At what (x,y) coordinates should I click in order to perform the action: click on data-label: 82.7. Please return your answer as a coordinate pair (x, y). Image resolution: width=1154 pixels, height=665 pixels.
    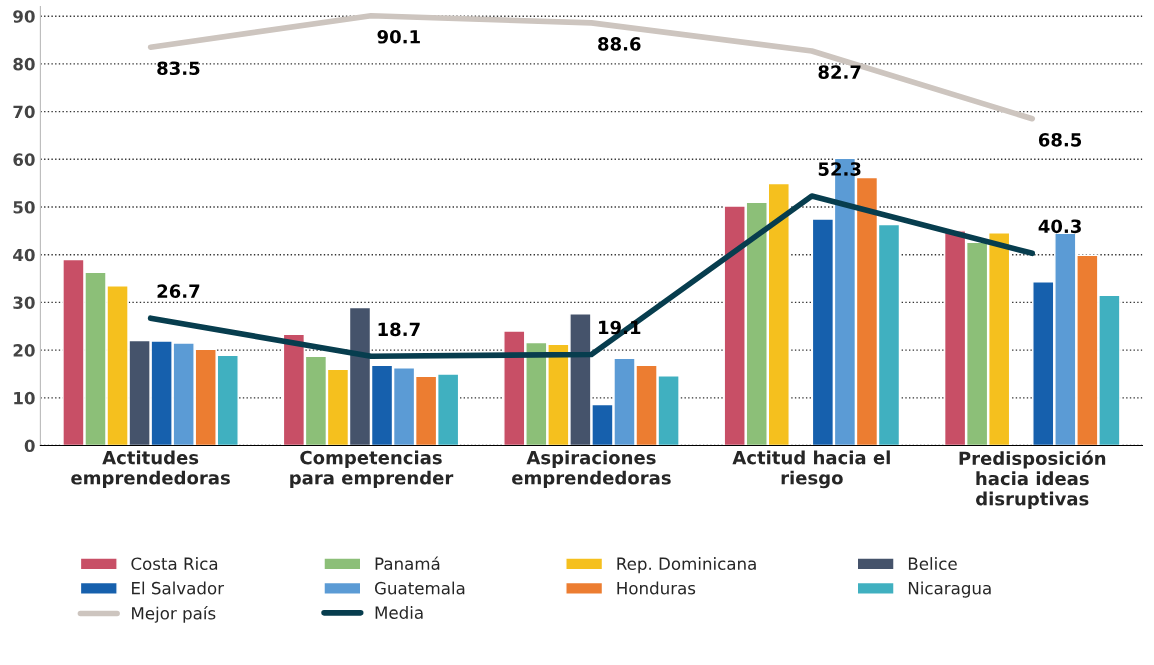
    Looking at the image, I should click on (839, 72).